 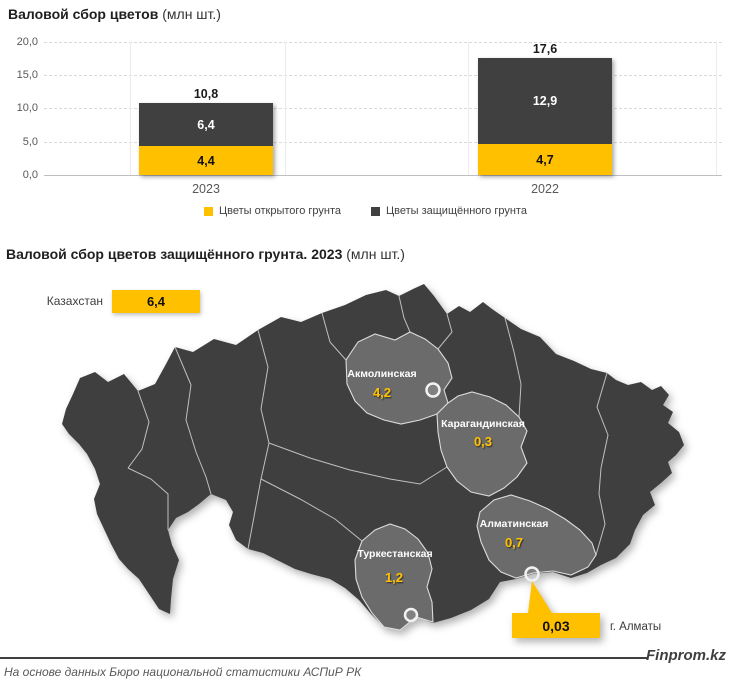 I want to click on almaty-marker-icon, so click(x=532, y=574).